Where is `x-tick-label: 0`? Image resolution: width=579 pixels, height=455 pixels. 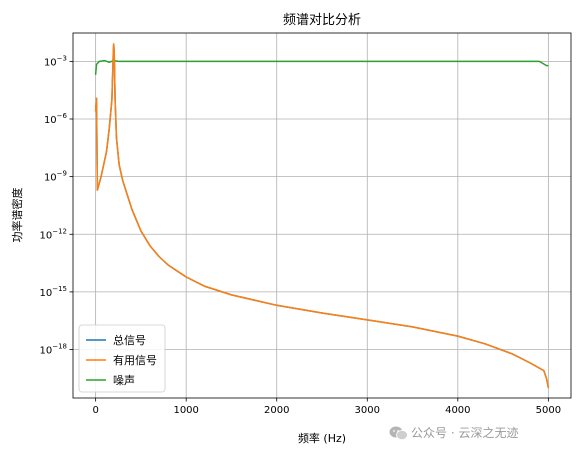 x-tick-label: 0 is located at coordinates (95, 410).